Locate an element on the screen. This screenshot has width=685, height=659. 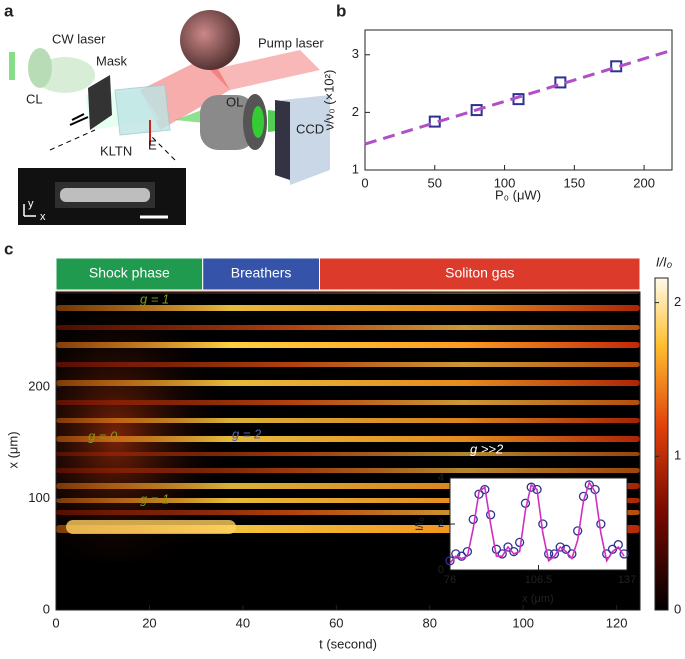
x-tick-label: 40 is located at coordinates (243, 622).